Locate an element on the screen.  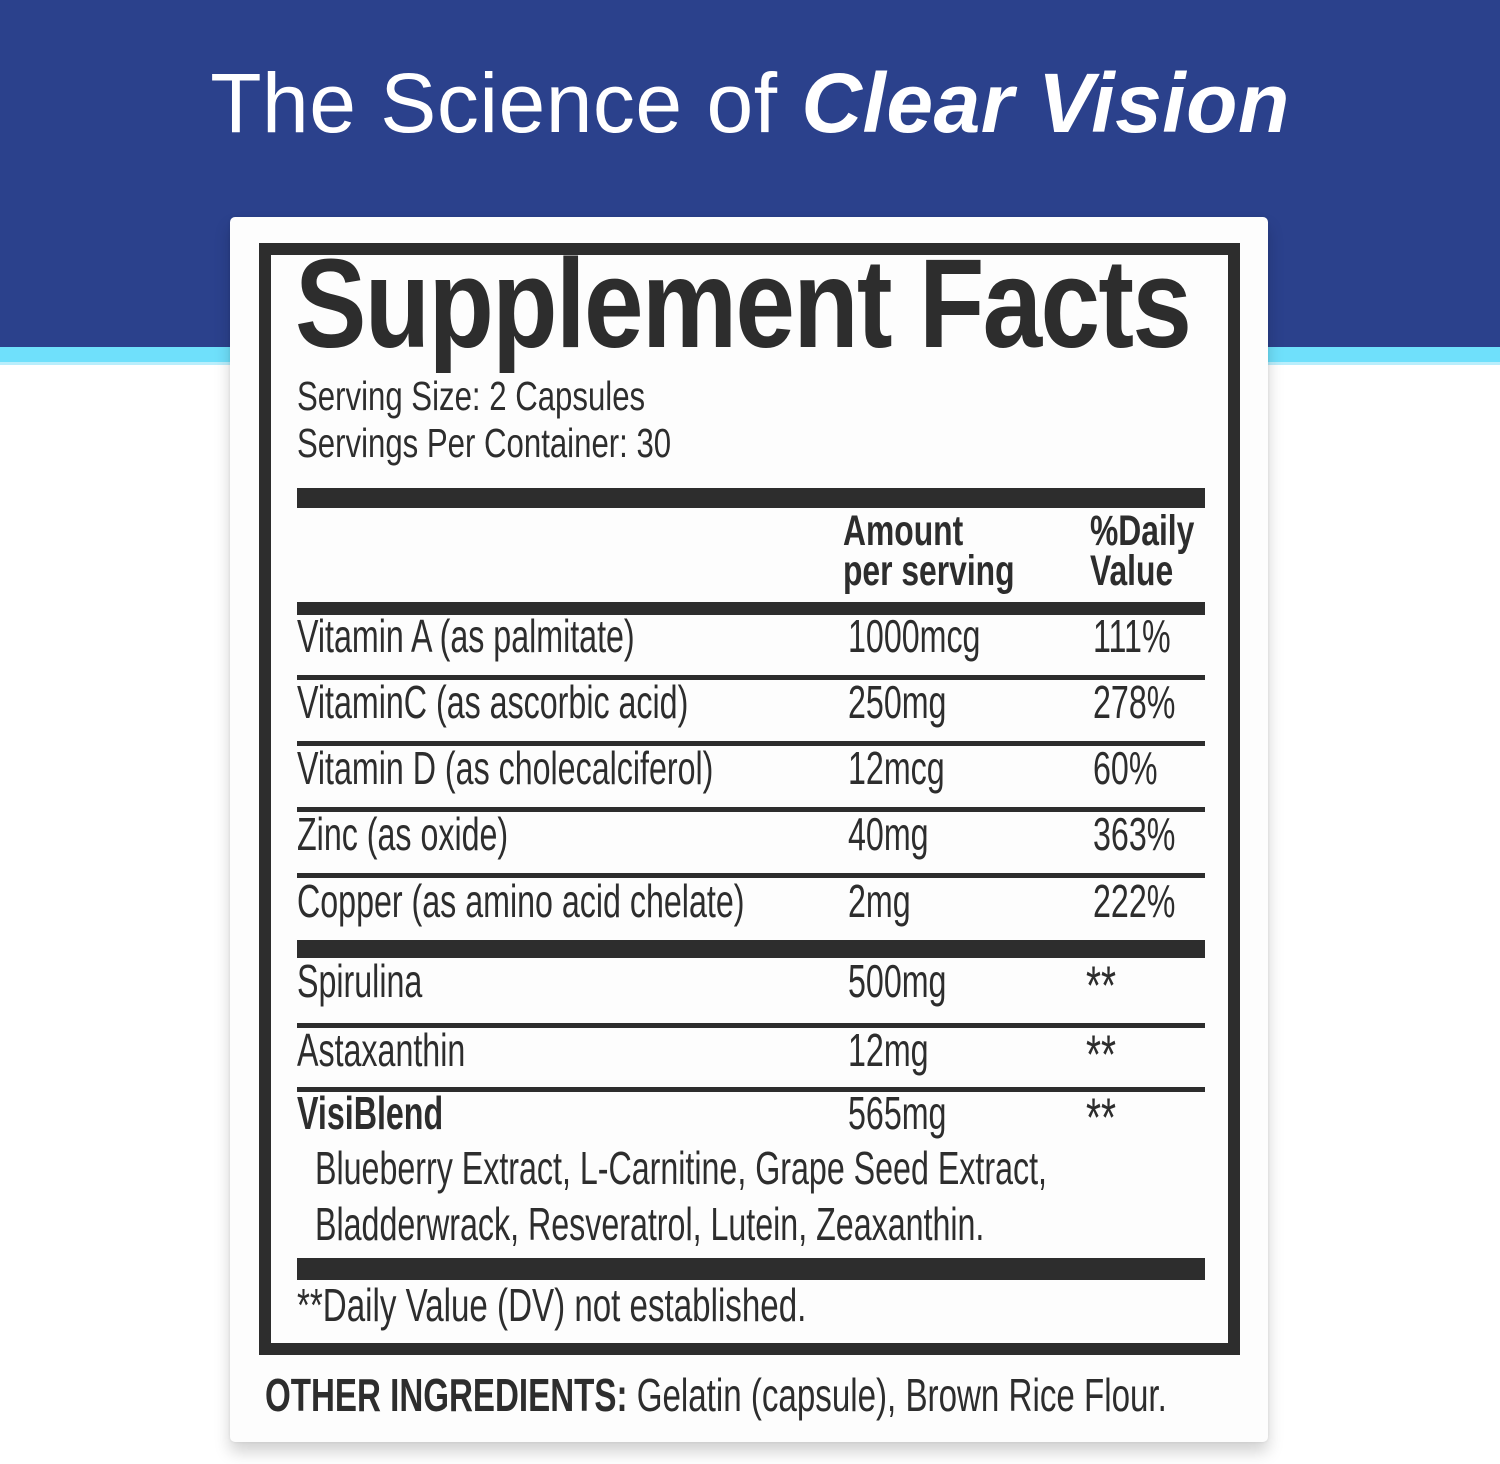
column-headers: Amount per serving %Daily Value is located at coordinates (751, 555).